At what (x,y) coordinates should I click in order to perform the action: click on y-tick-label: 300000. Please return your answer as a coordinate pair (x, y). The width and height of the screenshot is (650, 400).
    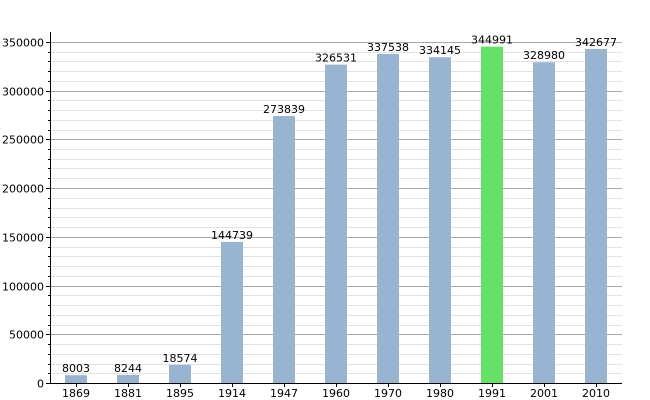
    Looking at the image, I should click on (23, 92).